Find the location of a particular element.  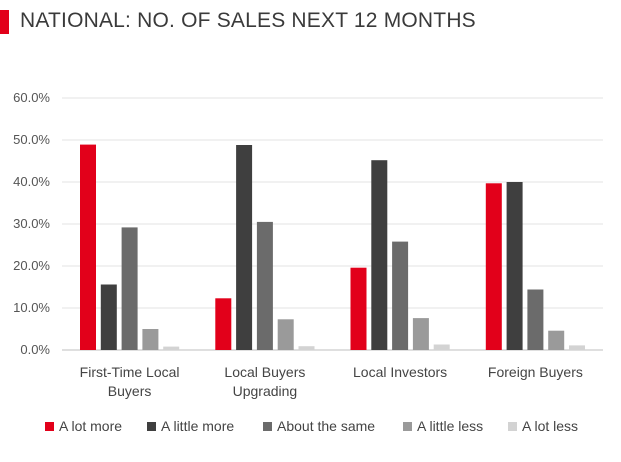

y-tick-label: 20.0% is located at coordinates (31, 265).